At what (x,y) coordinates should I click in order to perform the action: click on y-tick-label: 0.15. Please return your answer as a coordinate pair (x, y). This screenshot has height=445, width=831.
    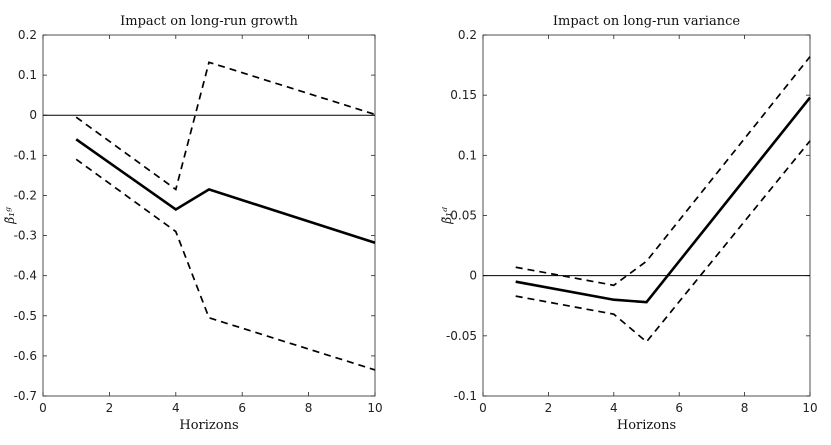
    Looking at the image, I should click on (463, 95).